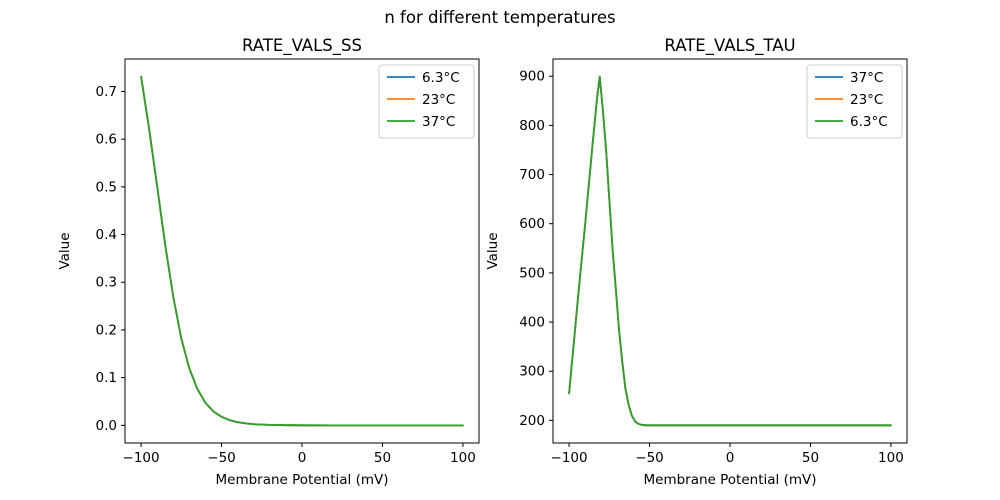 This screenshot has width=1000, height=500. What do you see at coordinates (106, 426) in the screenshot?
I see `y-tick-label: 0.0` at bounding box center [106, 426].